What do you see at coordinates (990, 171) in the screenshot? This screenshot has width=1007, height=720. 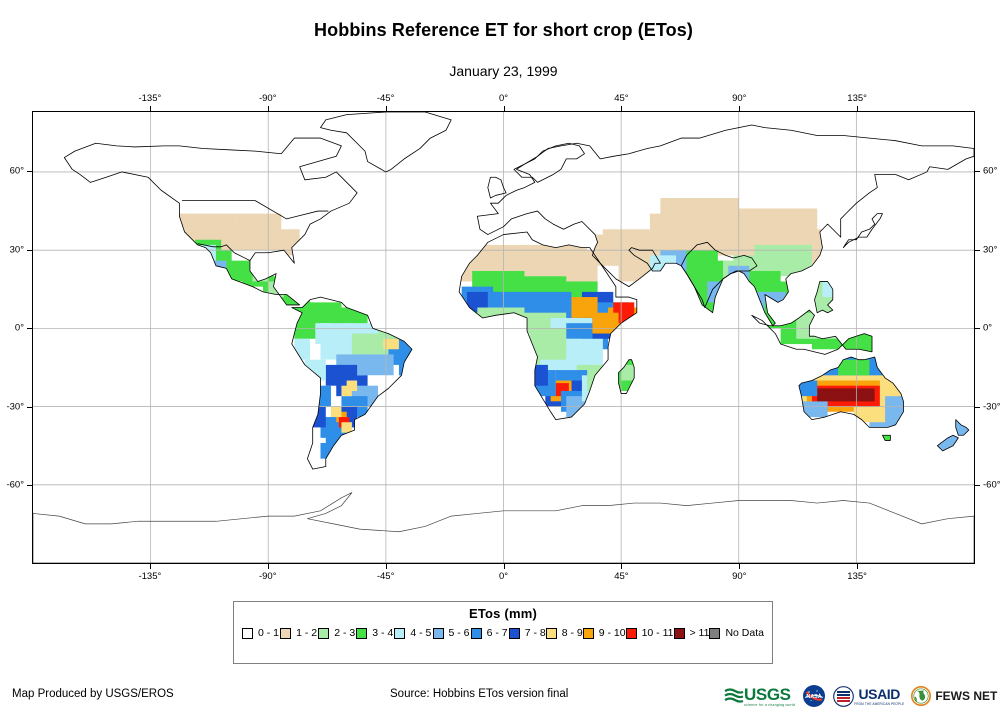 I see `latitude-label-right: 60°` at bounding box center [990, 171].